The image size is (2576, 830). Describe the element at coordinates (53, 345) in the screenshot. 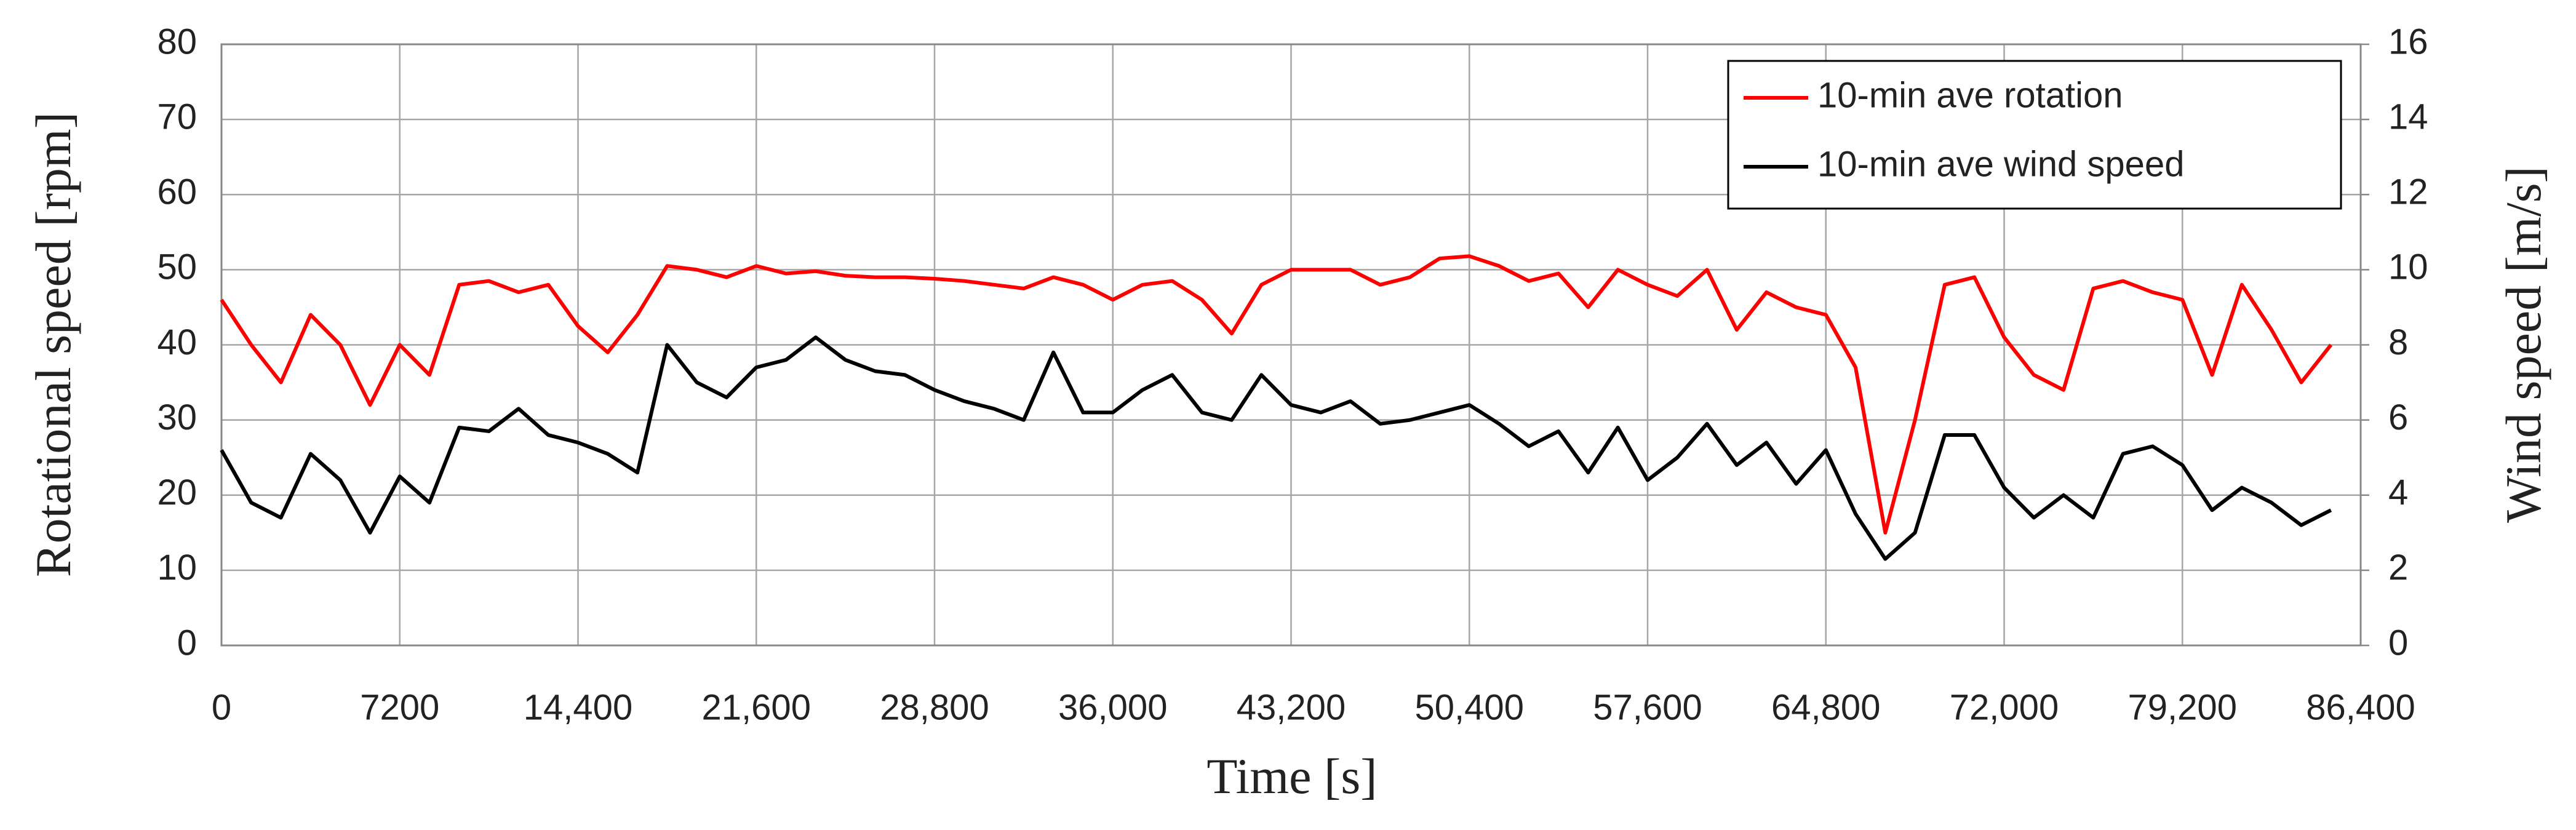

I see `y-axis-label: Rotational speed [rpm]` at that location.